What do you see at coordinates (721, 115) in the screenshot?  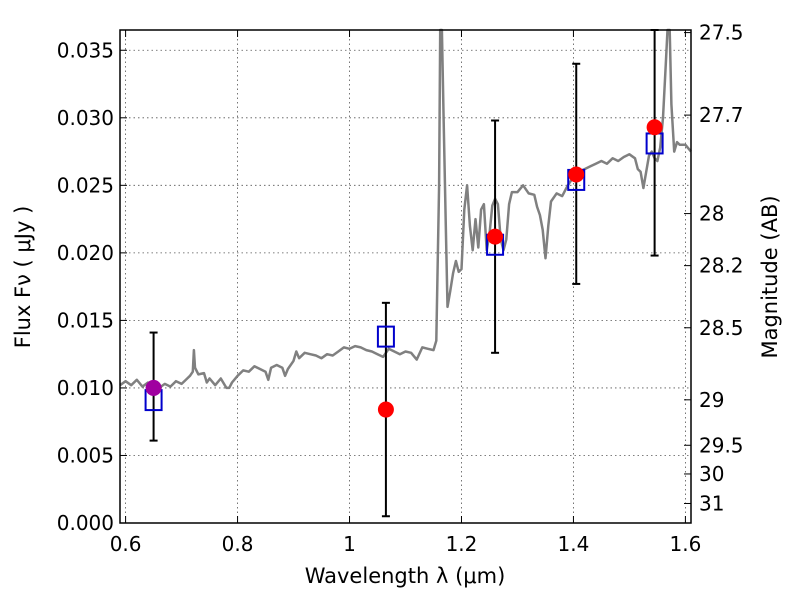 I see `y2-tick-label: 27.7` at bounding box center [721, 115].